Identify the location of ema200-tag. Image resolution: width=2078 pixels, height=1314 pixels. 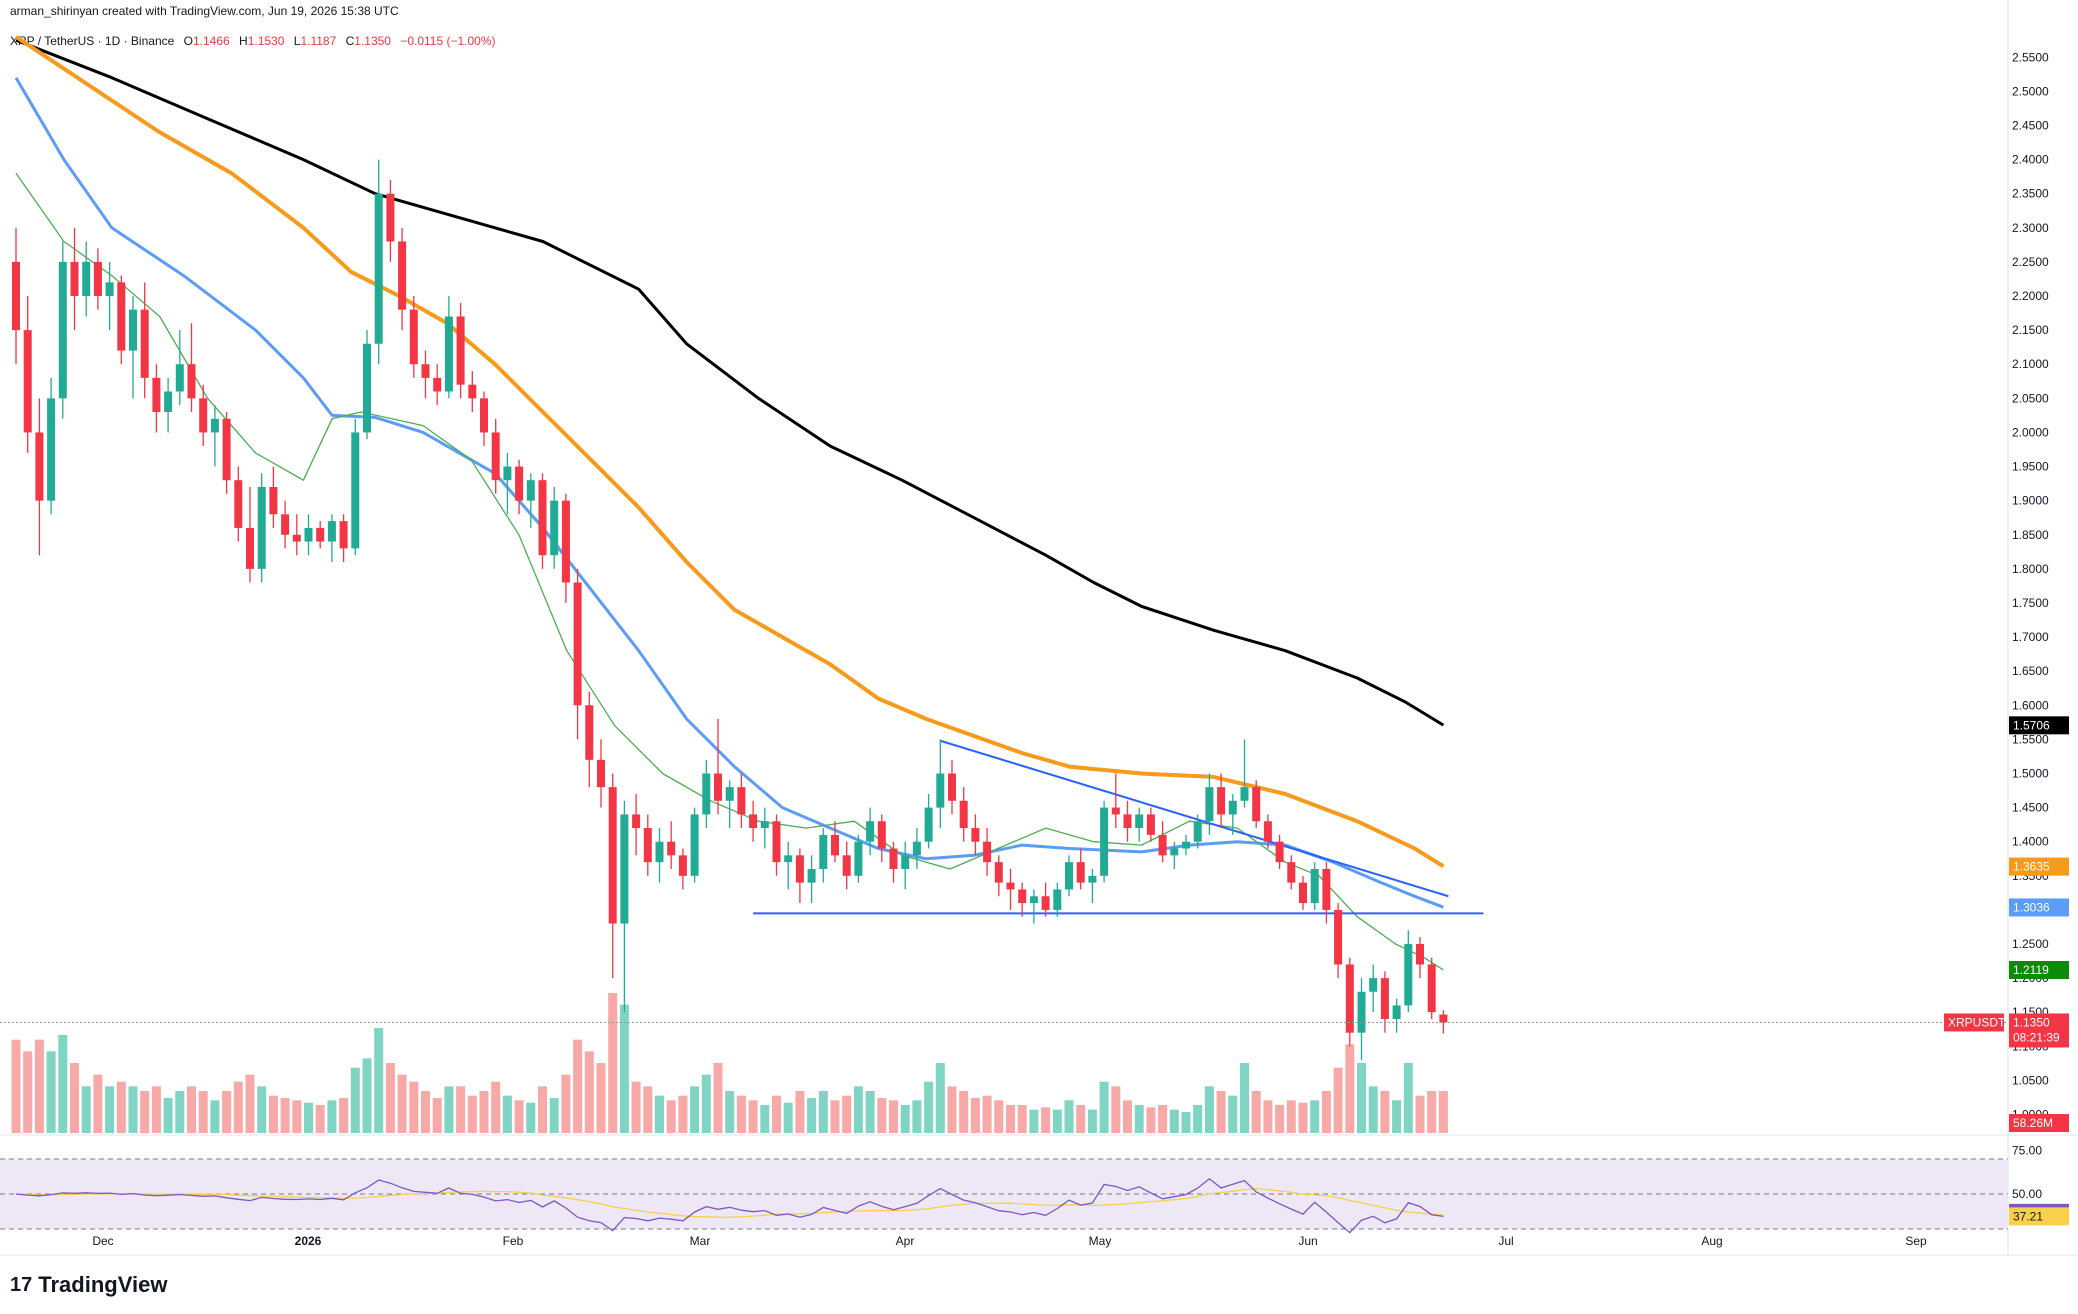
(2039, 725).